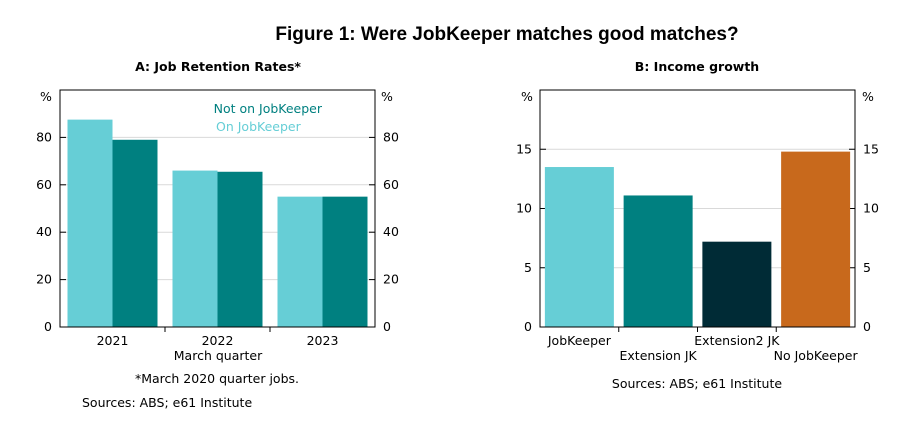  Describe the element at coordinates (391, 231) in the screenshot. I see `panel-a-y-tick-label-right: 40` at that location.